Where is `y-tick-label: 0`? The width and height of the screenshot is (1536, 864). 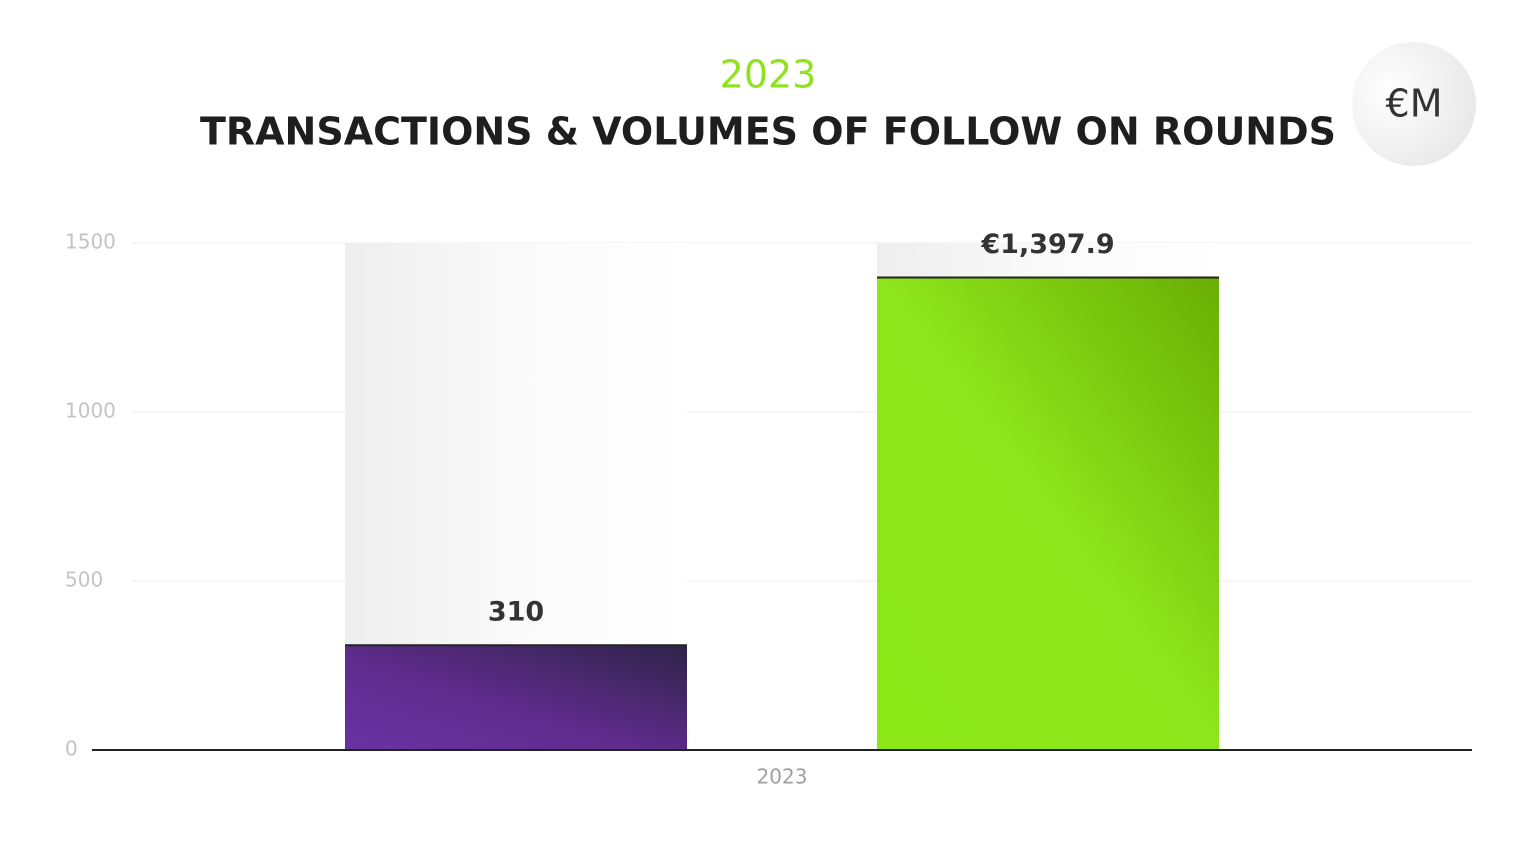 y-tick-label: 0 is located at coordinates (71, 749).